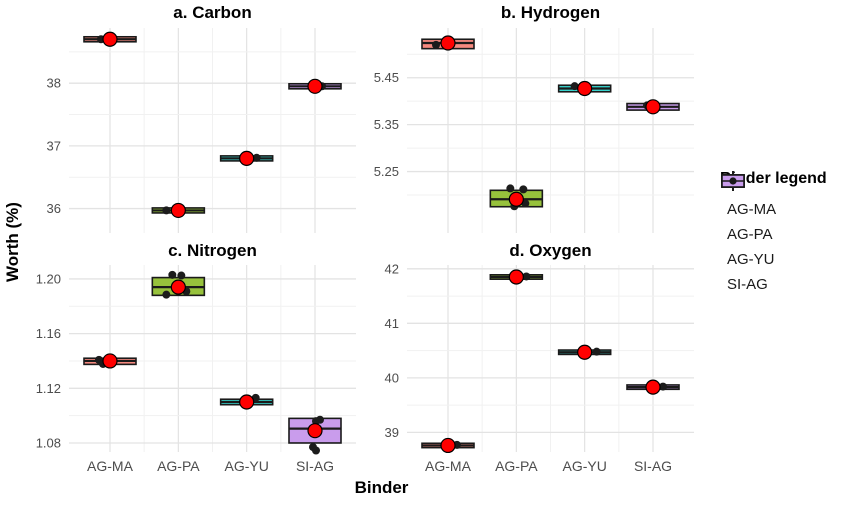  I want to click on y-tick-label: 5.25, so click(386, 171).